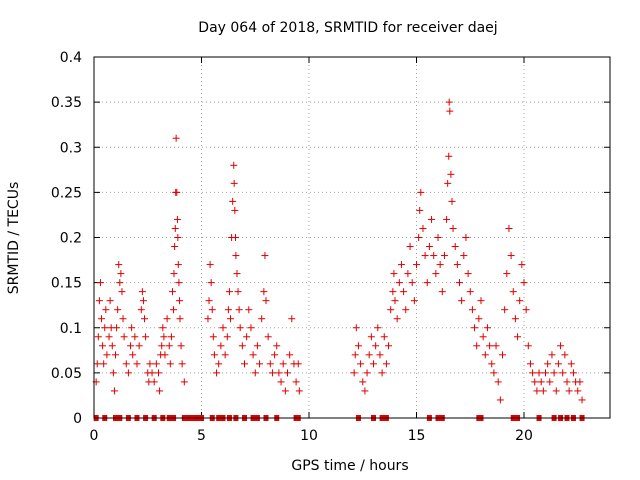 Image resolution: width=640 pixels, height=480 pixels. I want to click on x-tick-label: 20, so click(524, 436).